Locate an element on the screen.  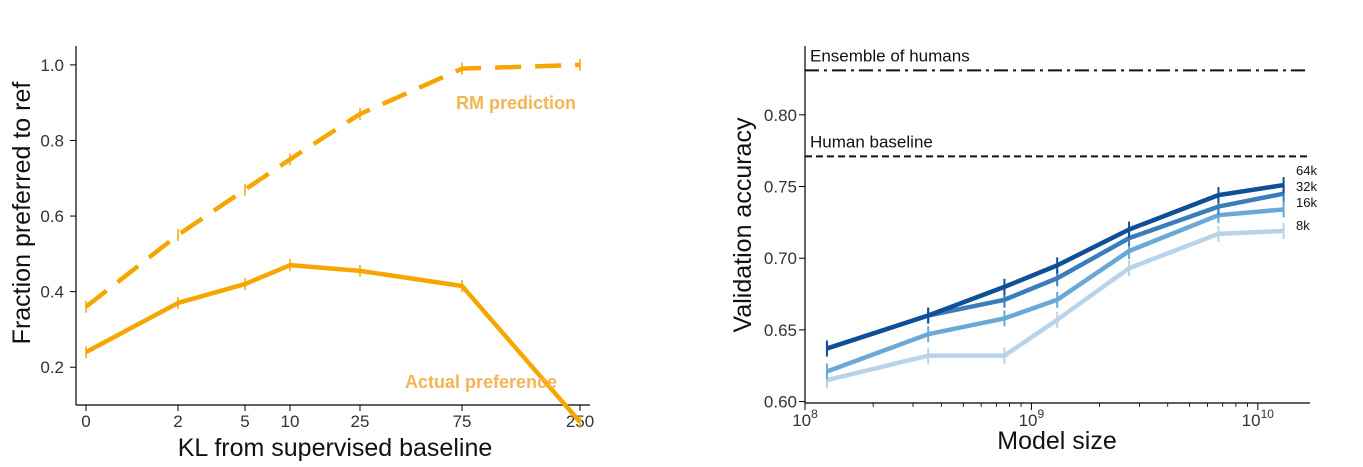
left-x-tick-label: 25 is located at coordinates (360, 421).